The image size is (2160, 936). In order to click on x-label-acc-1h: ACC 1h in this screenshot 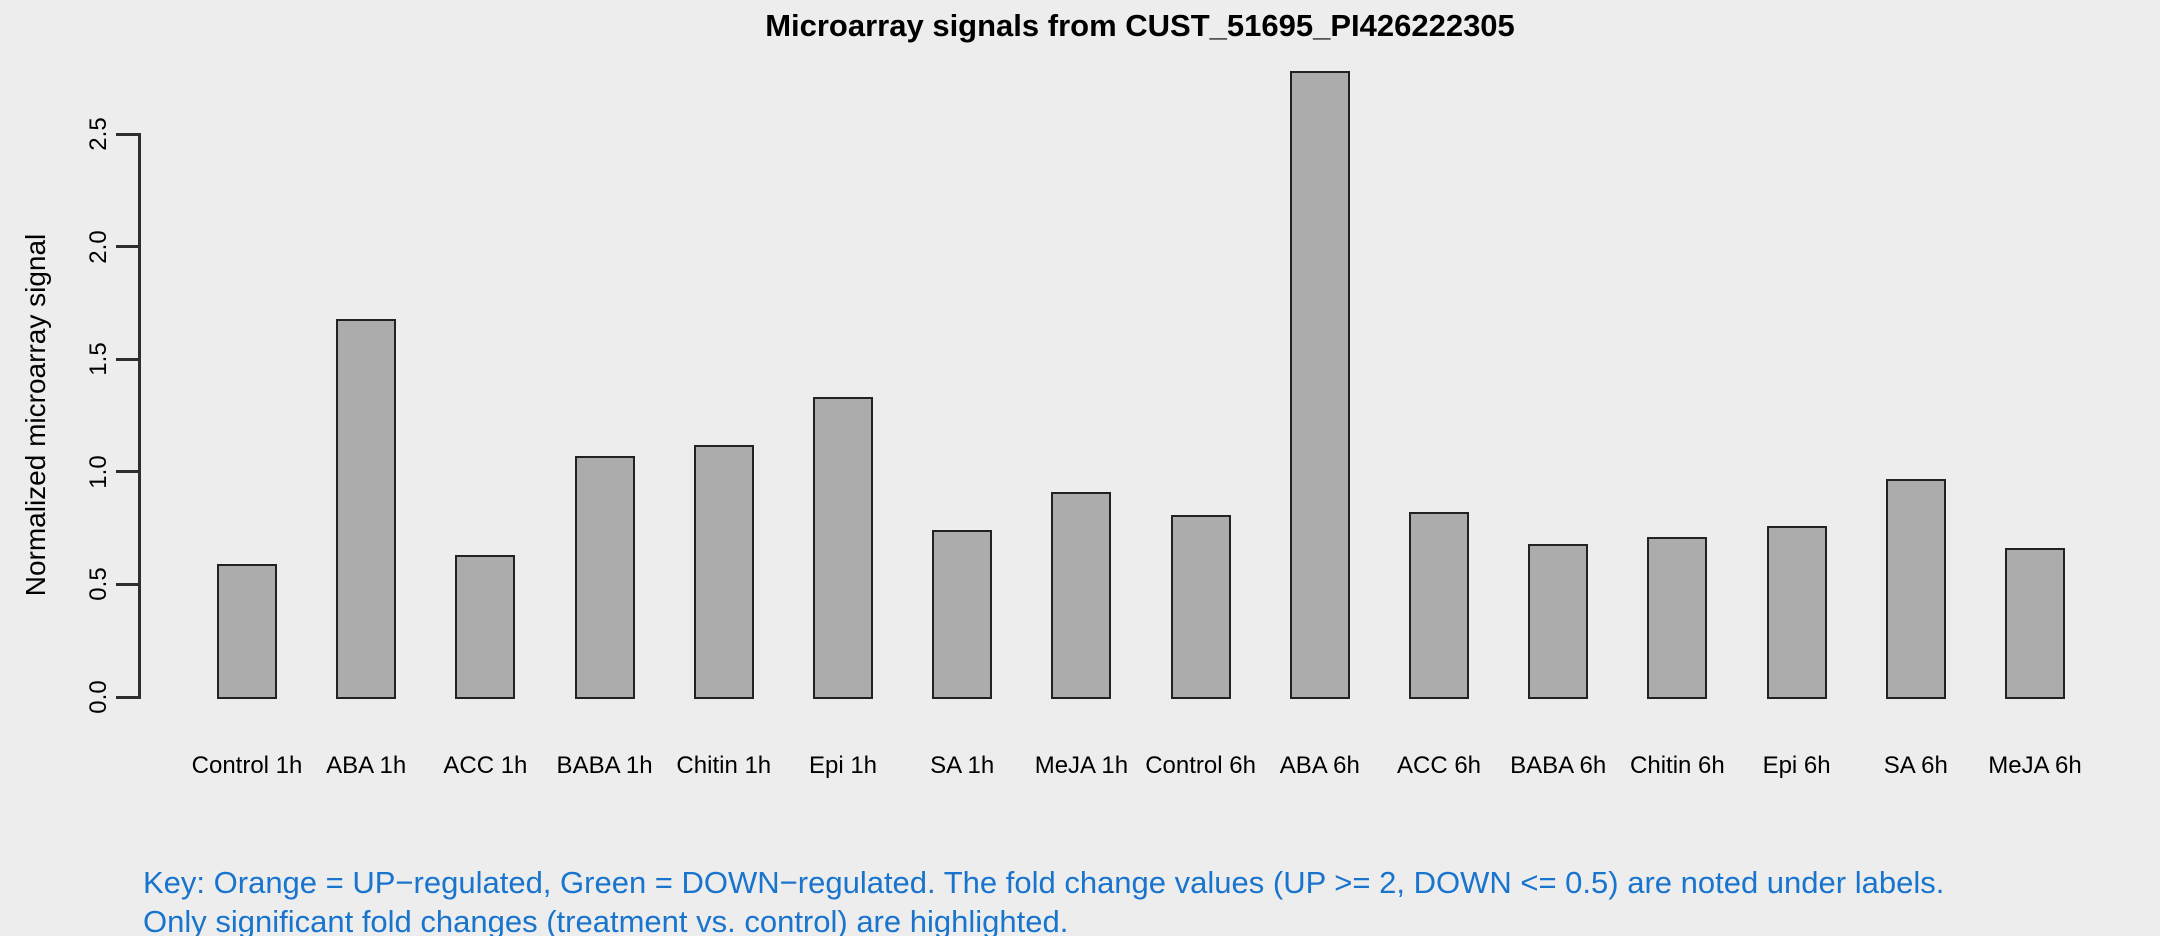, I will do `click(485, 765)`.